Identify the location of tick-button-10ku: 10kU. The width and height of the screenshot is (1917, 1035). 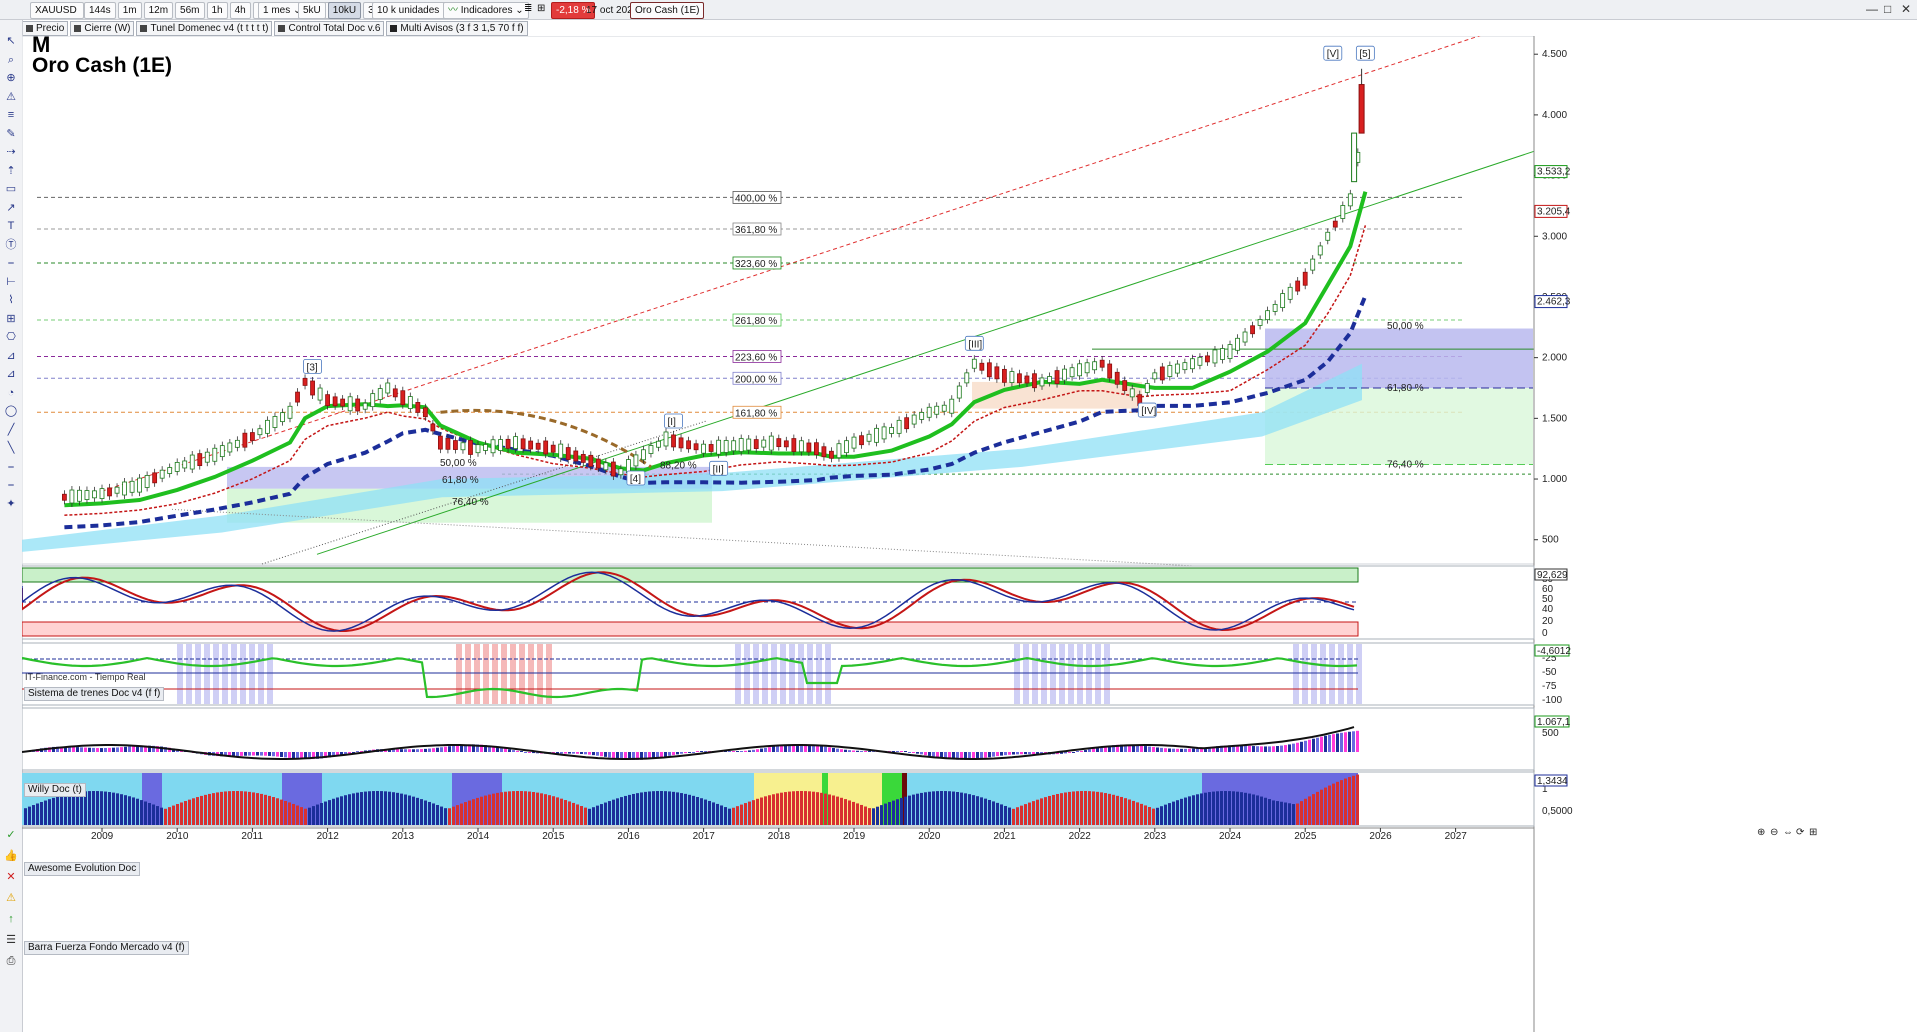
(344, 10).